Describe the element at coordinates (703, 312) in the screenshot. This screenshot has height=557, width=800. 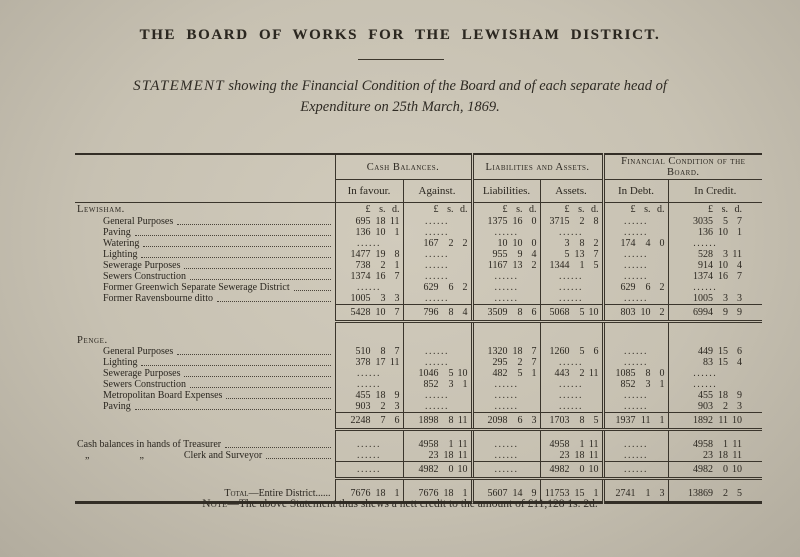
I see `pounds-value: 6994` at that location.